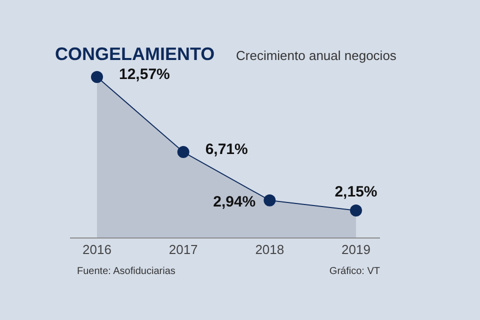  I want to click on chart-title: CONGELAMIENTO, so click(135, 54).